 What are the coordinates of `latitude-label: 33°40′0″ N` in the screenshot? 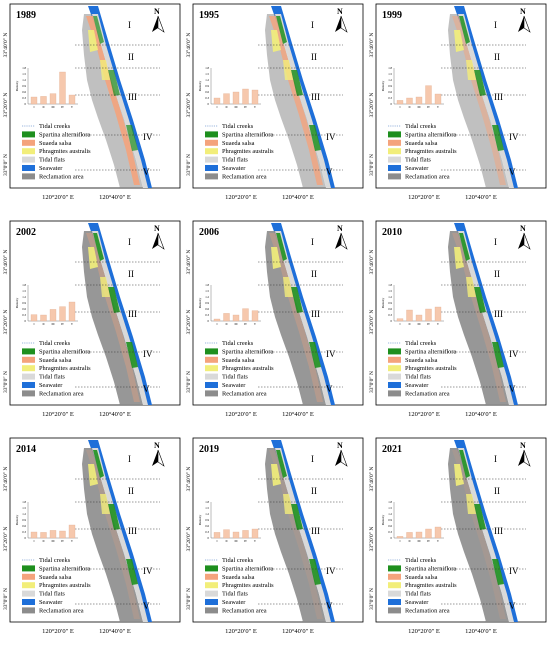 It's located at (371, 45).